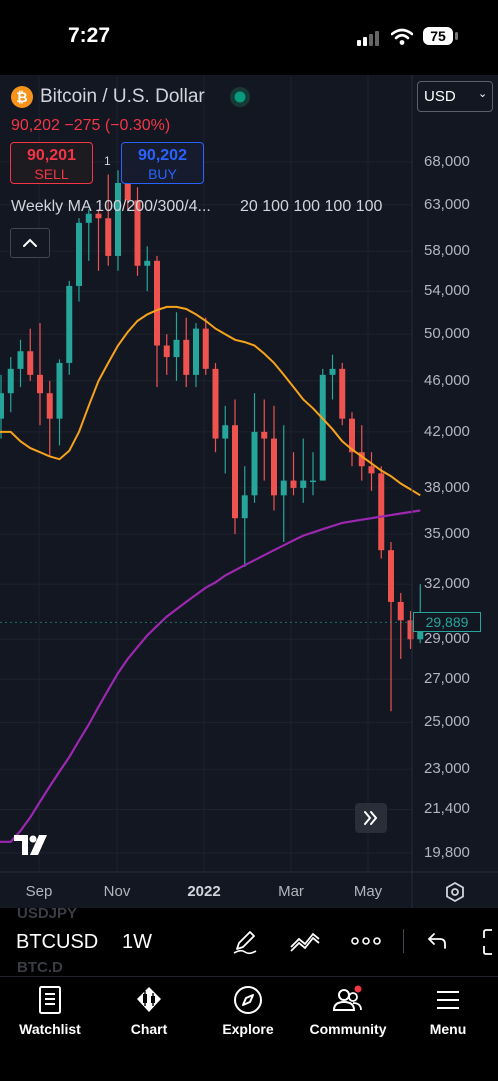  What do you see at coordinates (57, 942) in the screenshot?
I see `symbol-search-button: BTCUSD` at bounding box center [57, 942].